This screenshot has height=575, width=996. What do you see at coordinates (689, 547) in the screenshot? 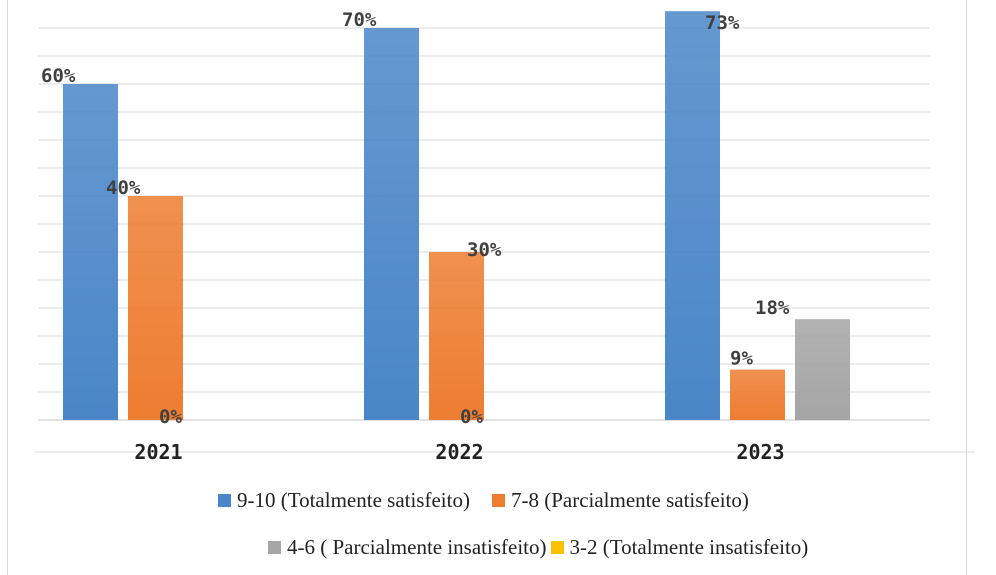
I see `legend-label-3-2: 3-2 (Totalmente insatisfeito)` at bounding box center [689, 547].